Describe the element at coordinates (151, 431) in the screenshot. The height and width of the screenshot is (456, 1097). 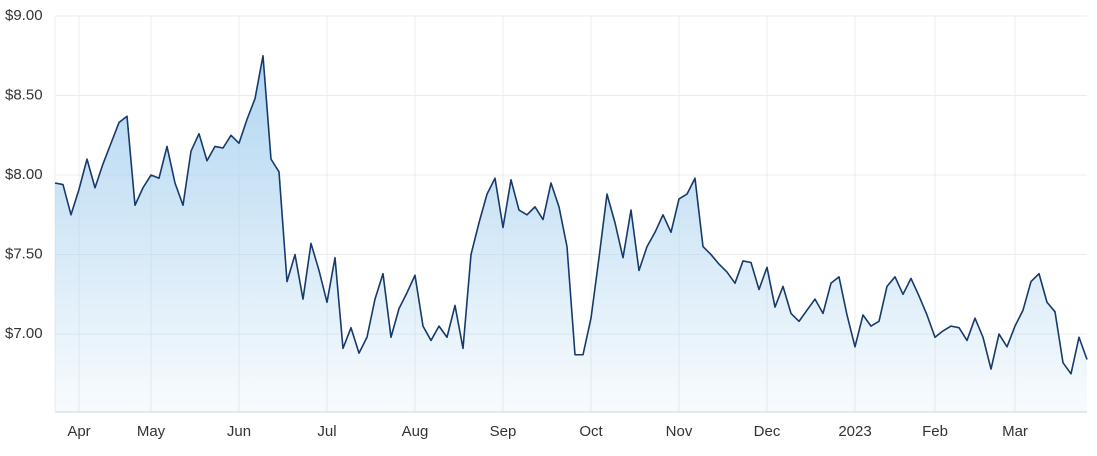
I see `x-tick-label: May` at that location.